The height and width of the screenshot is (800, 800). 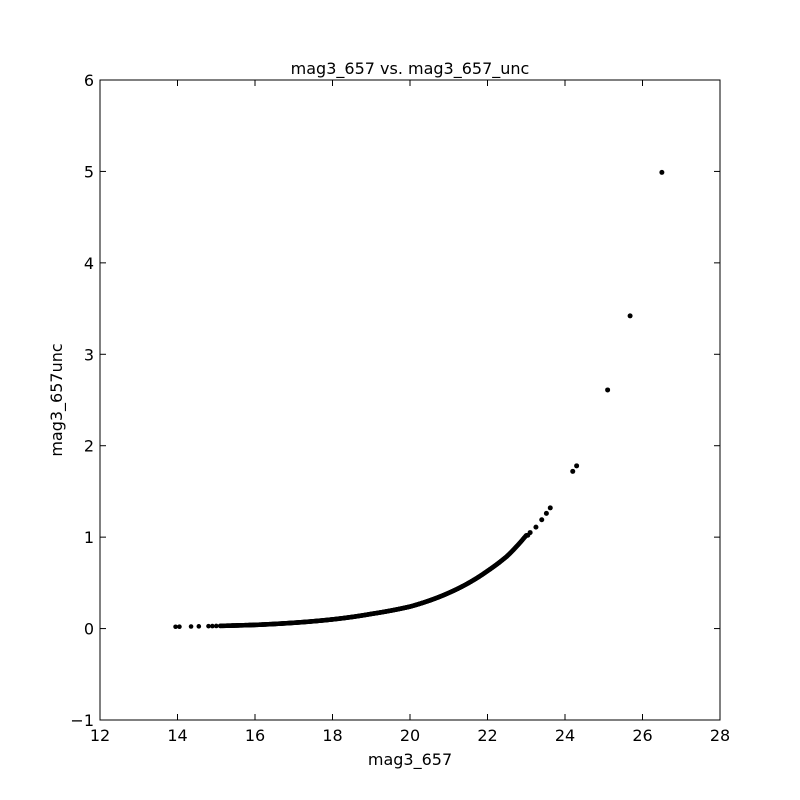 What do you see at coordinates (89, 263) in the screenshot?
I see `y-tick-label: 4` at bounding box center [89, 263].